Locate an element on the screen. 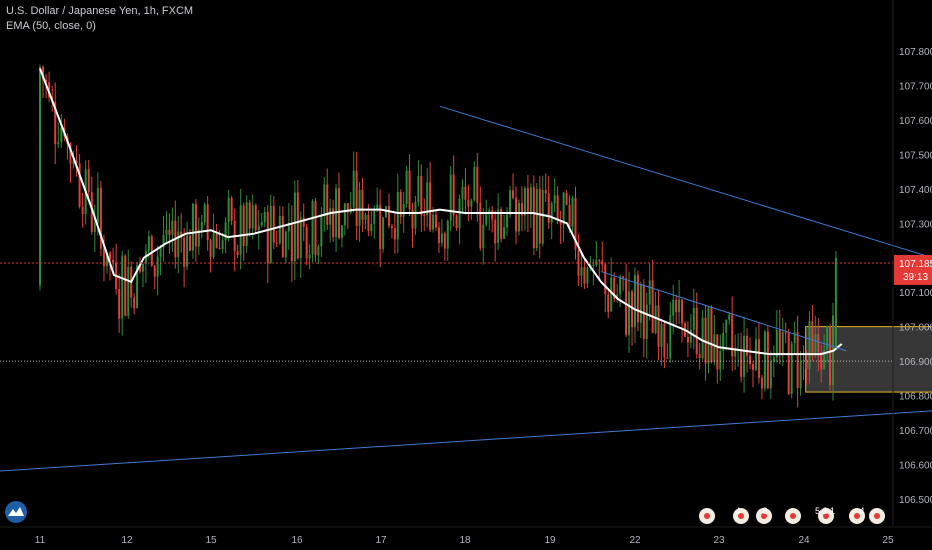 Image resolution: width=932 pixels, height=550 pixels. event-count-label: 8 is located at coordinates (764, 511).